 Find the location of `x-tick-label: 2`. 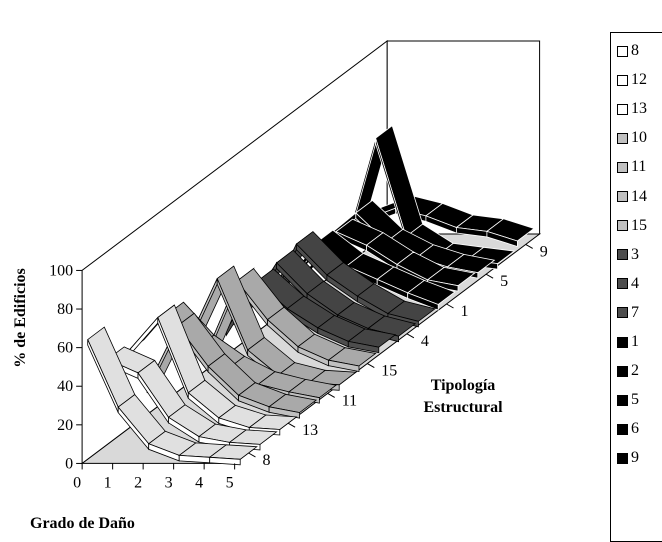

x-tick-label: 2 is located at coordinates (138, 482).